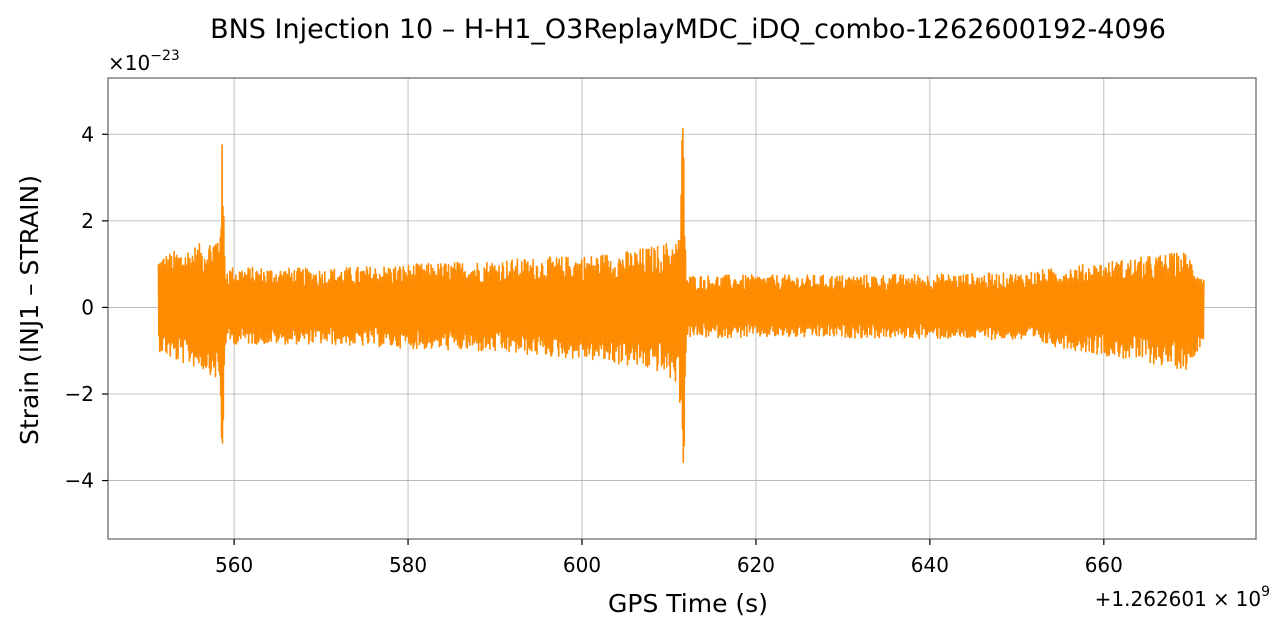 The image size is (1284, 637). I want to click on y-axis-ticks: 4 2 0 −2 −4, so click(86, 307).